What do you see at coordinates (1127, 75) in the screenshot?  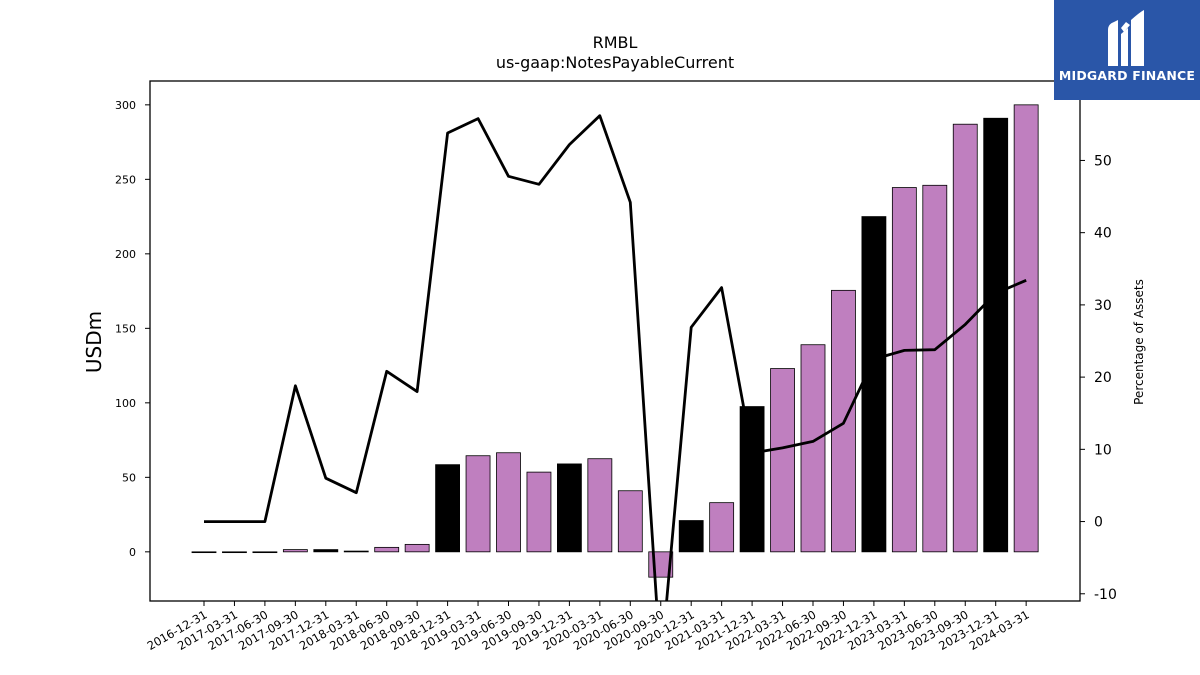 I see `logo-text: MIDGARD FINANCE` at bounding box center [1127, 75].